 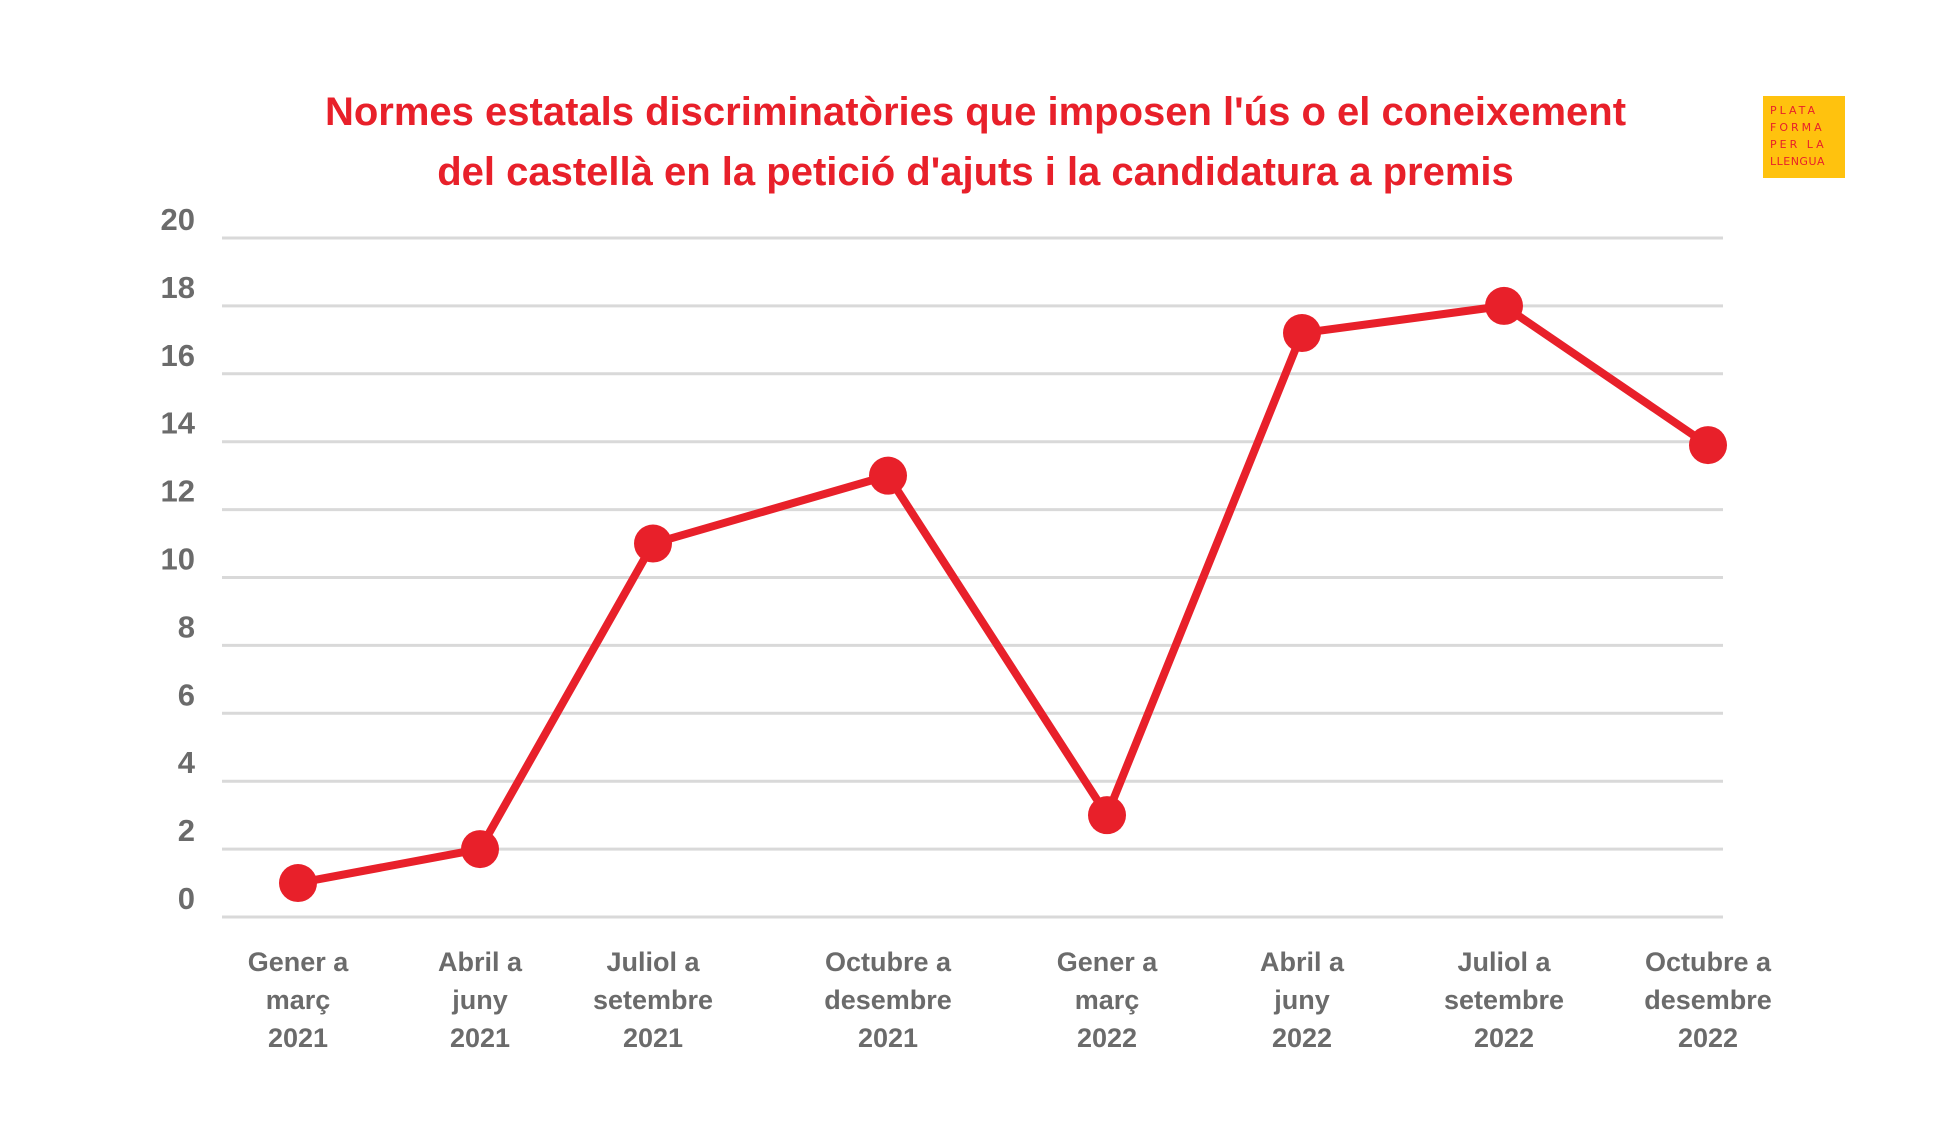 What do you see at coordinates (186, 898) in the screenshot?
I see `y-tick-label: 0` at bounding box center [186, 898].